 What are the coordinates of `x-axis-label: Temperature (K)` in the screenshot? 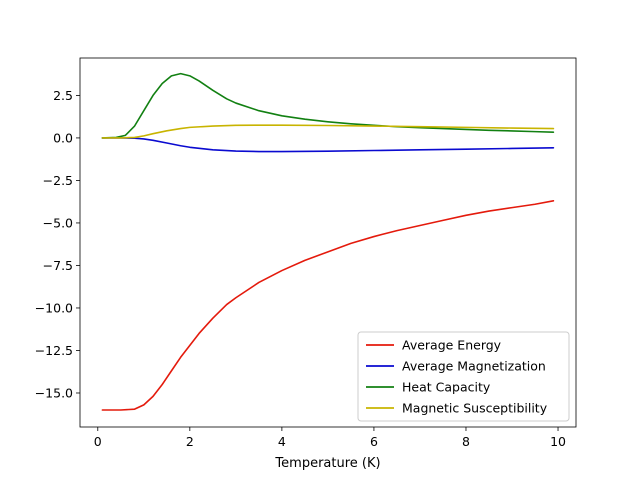 It's located at (327, 463).